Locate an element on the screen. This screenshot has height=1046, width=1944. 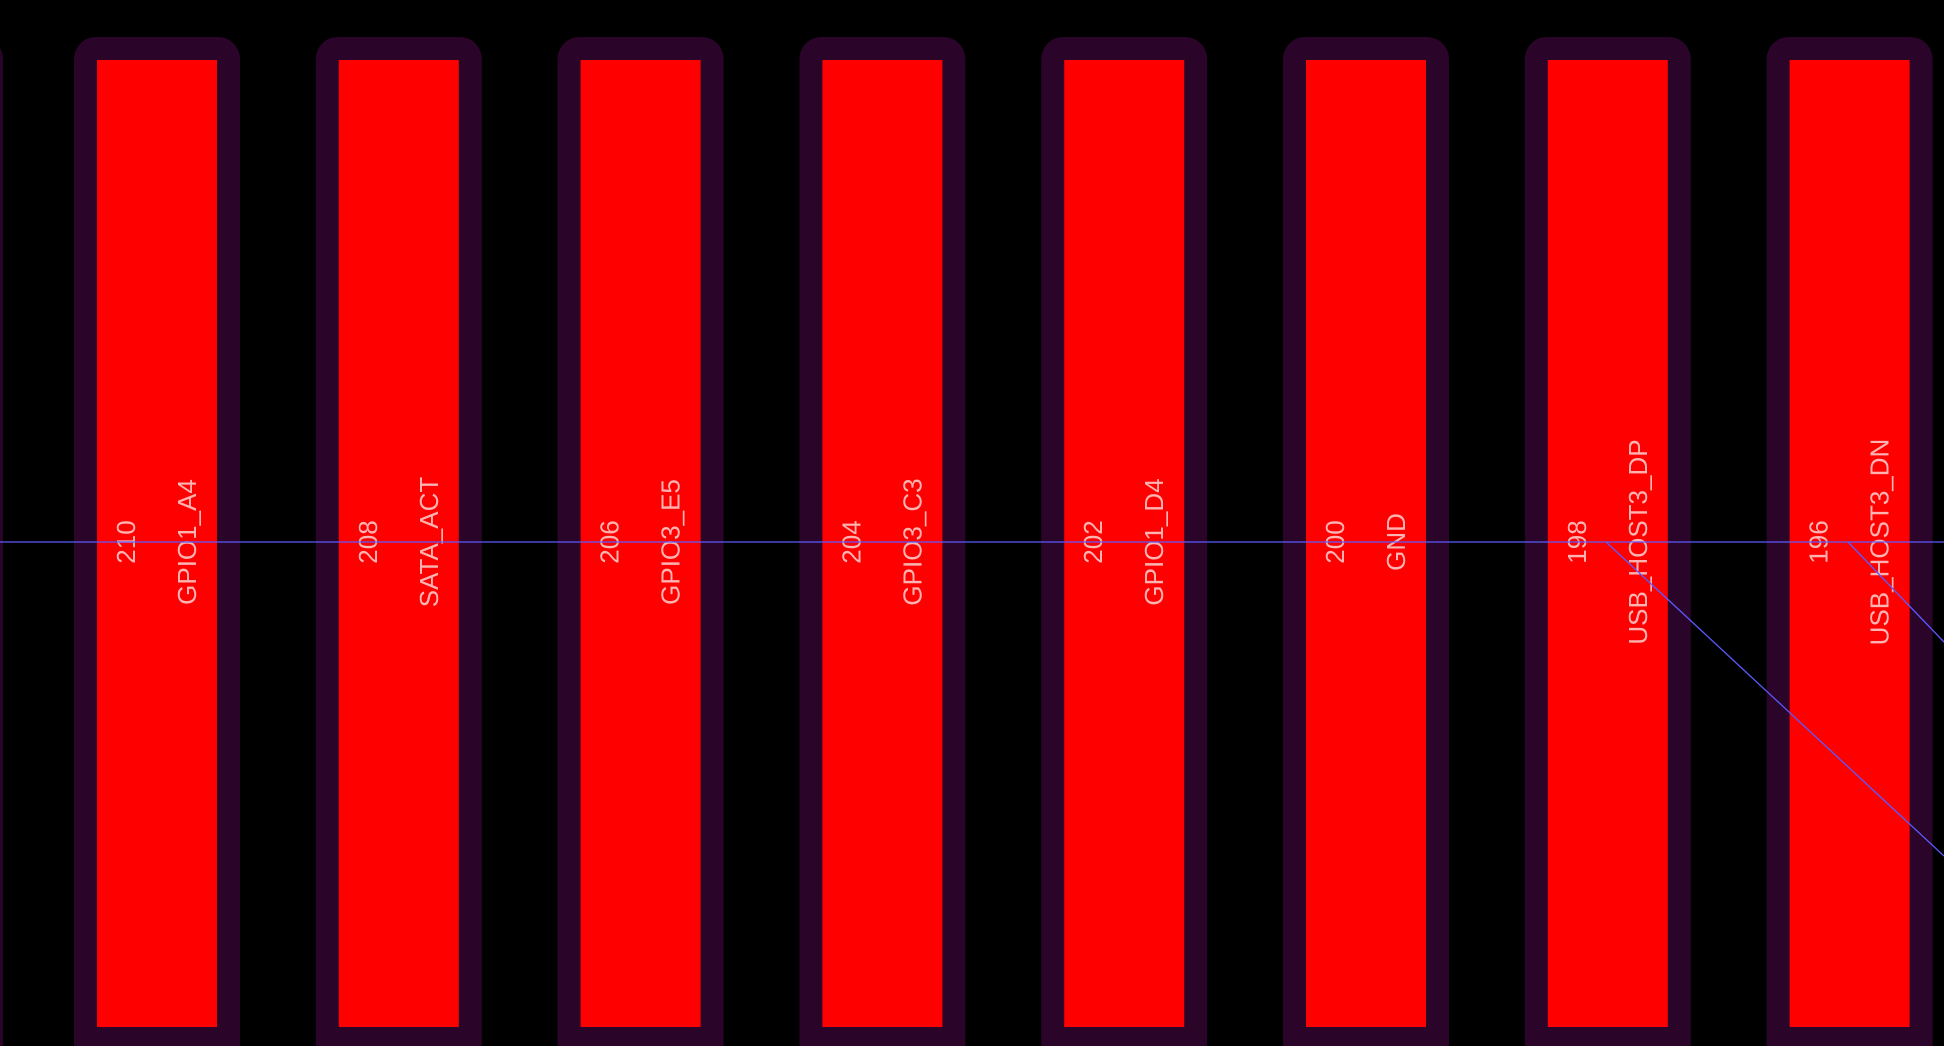
ratsnest-line-usb-dn is located at coordinates (1895, 592).